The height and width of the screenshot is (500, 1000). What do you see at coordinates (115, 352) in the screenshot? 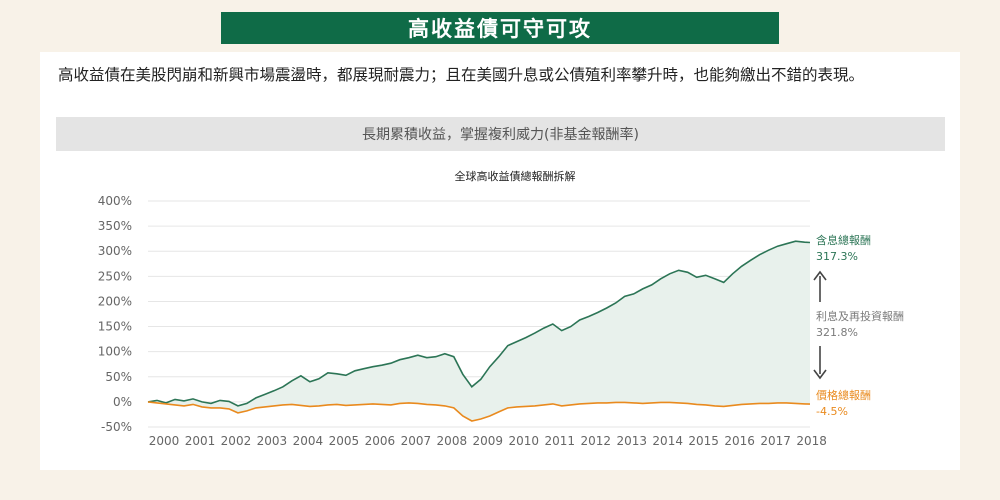
I see `y-tick-label: 100%` at bounding box center [115, 352].